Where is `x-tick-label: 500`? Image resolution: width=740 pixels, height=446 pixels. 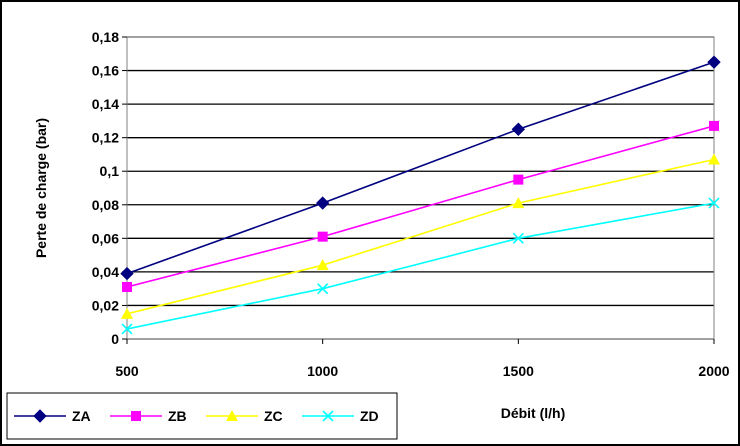
x-tick-label: 500 is located at coordinates (127, 371).